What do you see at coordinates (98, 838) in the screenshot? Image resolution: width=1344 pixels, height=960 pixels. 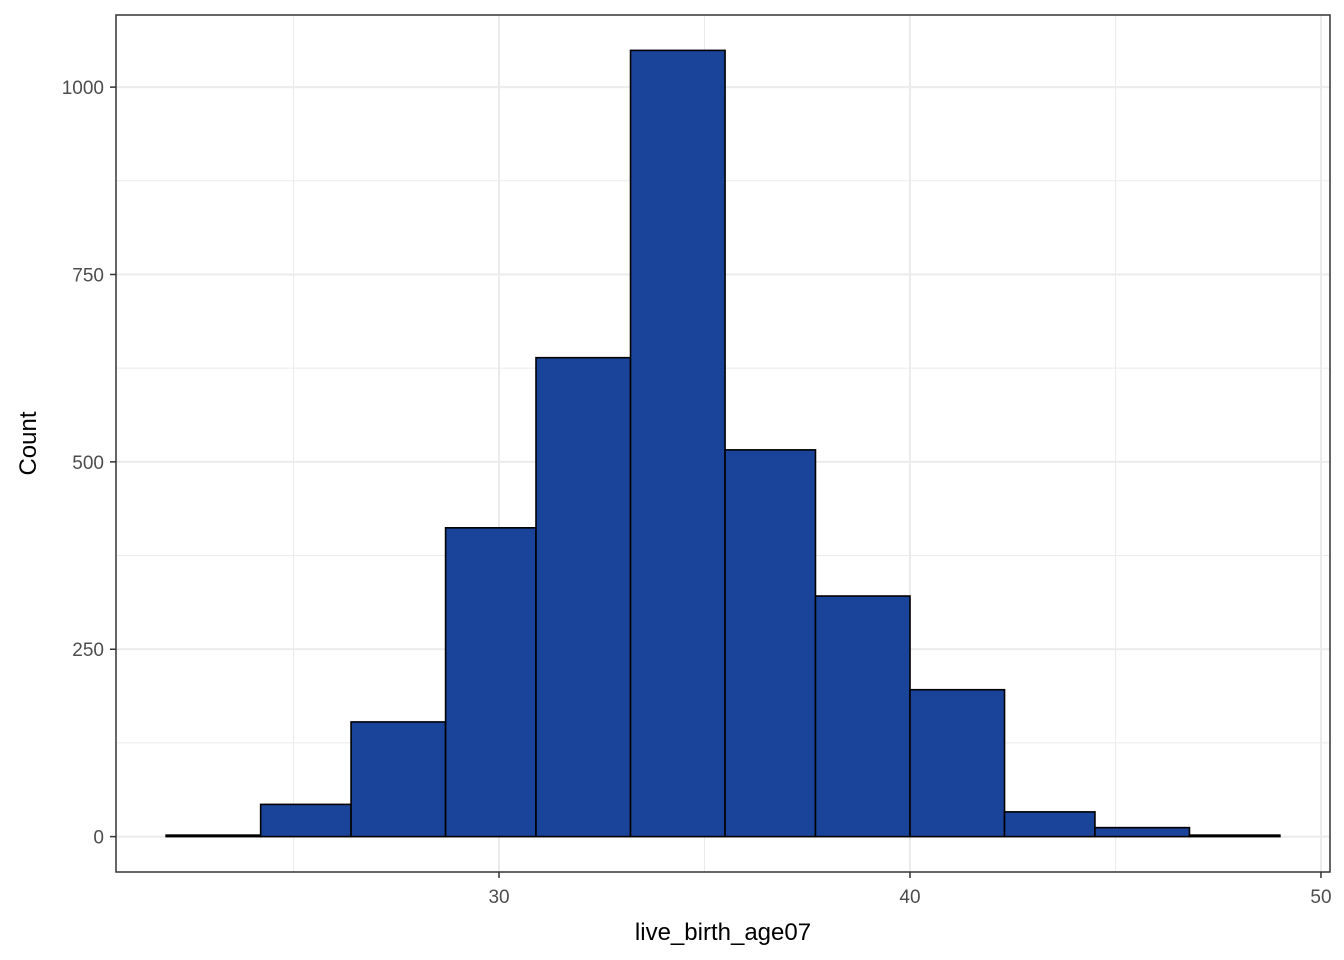 I see `y-tick-label: 0` at bounding box center [98, 838].